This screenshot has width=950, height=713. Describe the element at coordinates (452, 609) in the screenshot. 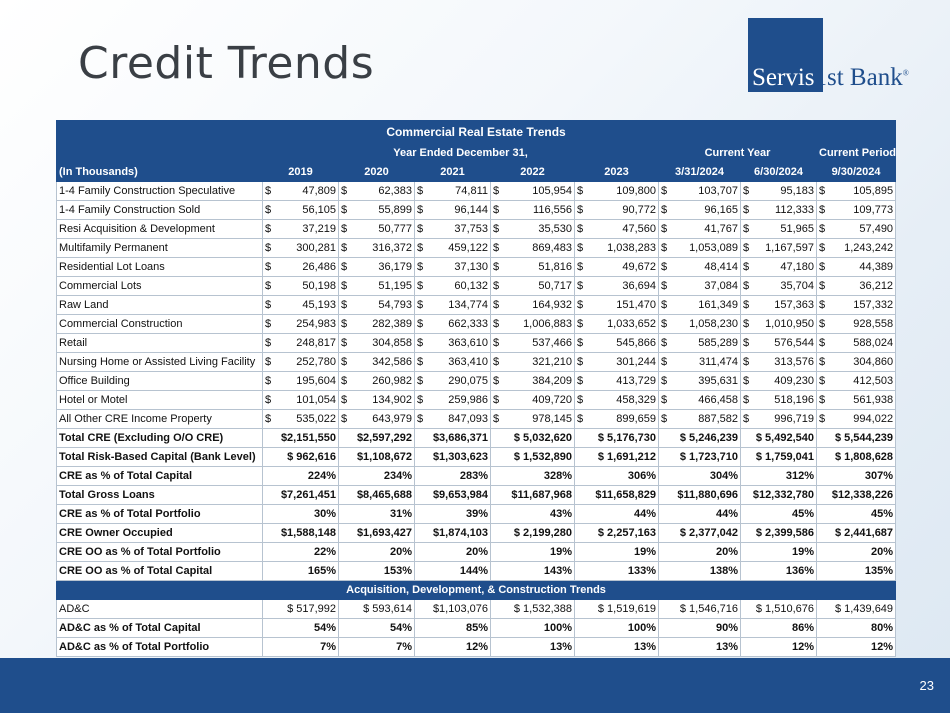

I see `value-cell: $1,103,076` at that location.